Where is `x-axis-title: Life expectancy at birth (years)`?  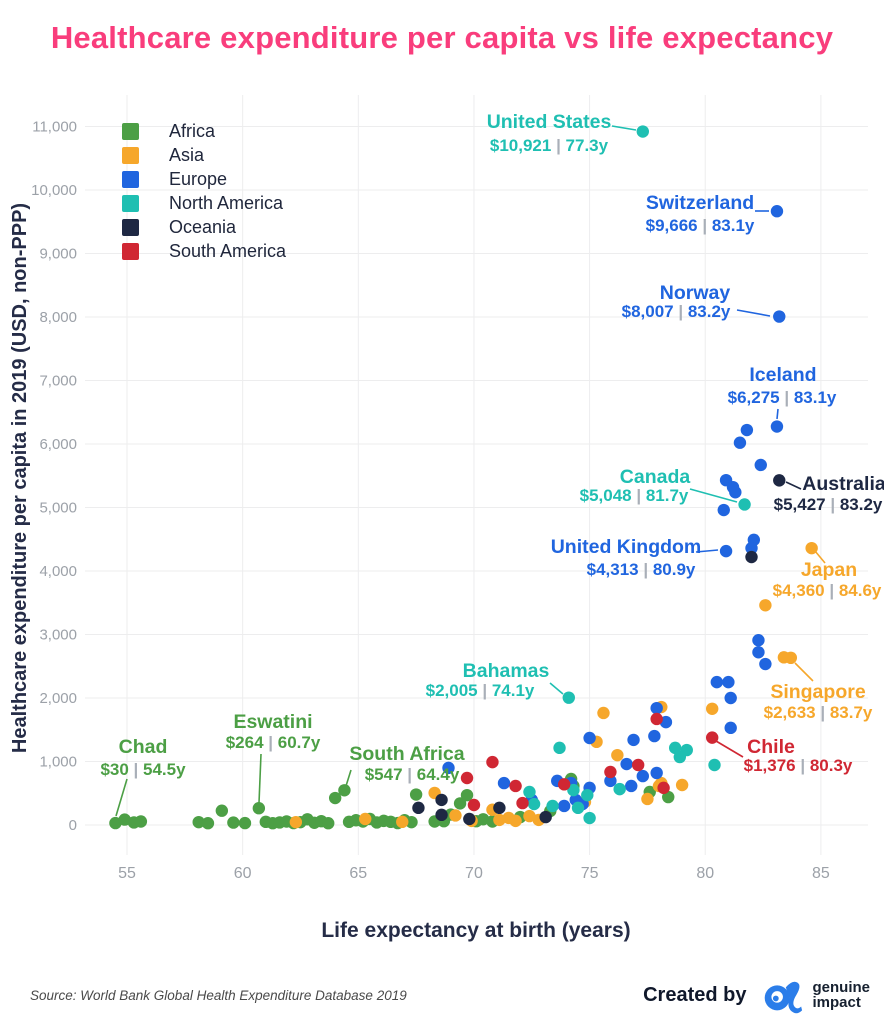
x-axis-title: Life expectancy at birth (years) is located at coordinates (475, 930).